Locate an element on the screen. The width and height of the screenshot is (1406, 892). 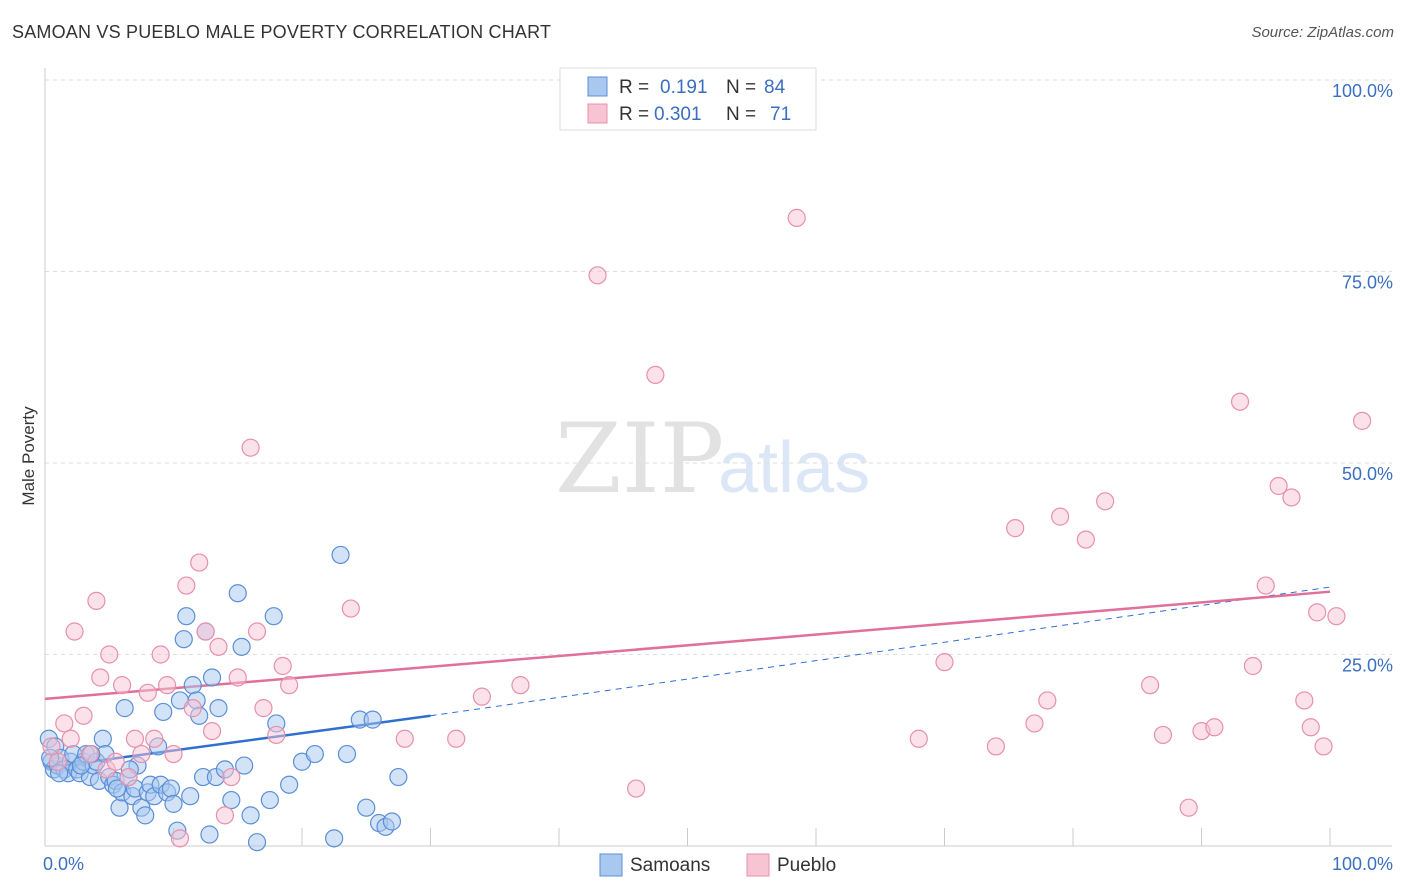
y-axis-label: Male Poverty is located at coordinates (28, 456).